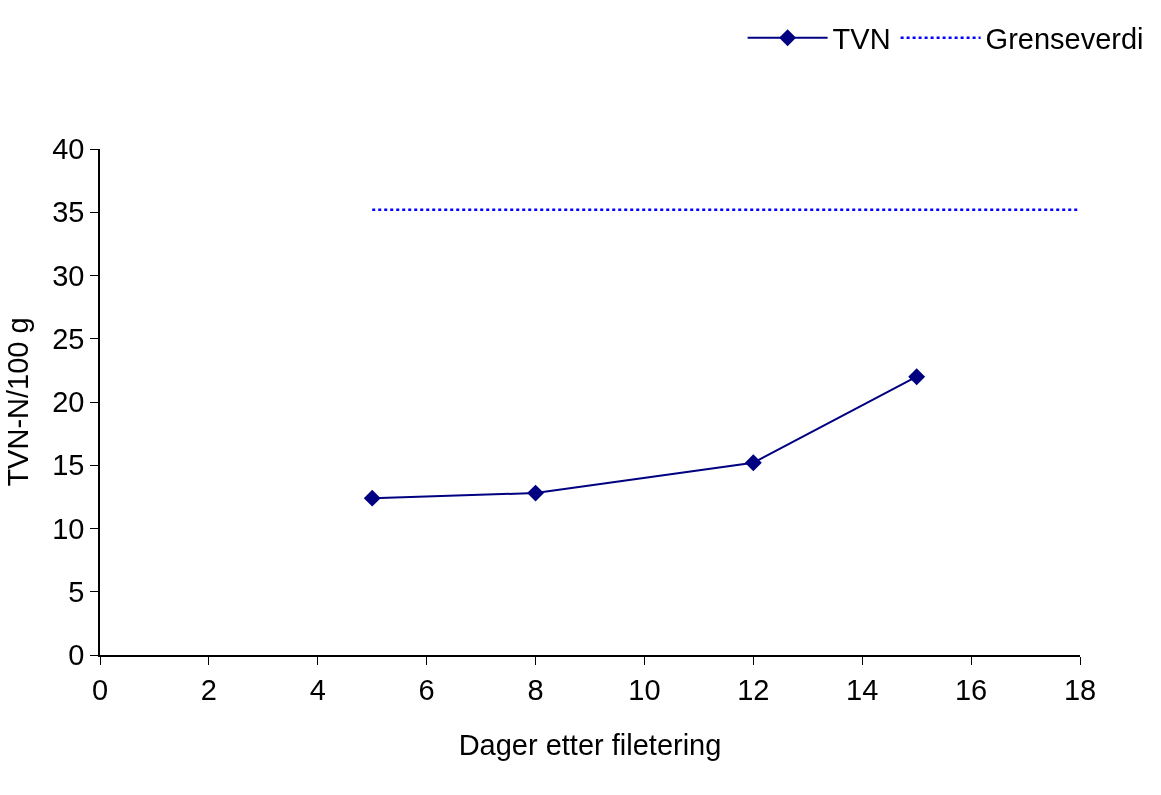 Image resolution: width=1161 pixels, height=795 pixels. What do you see at coordinates (18, 402) in the screenshot?
I see `y-axis-title: TVN-N/100 g` at bounding box center [18, 402].